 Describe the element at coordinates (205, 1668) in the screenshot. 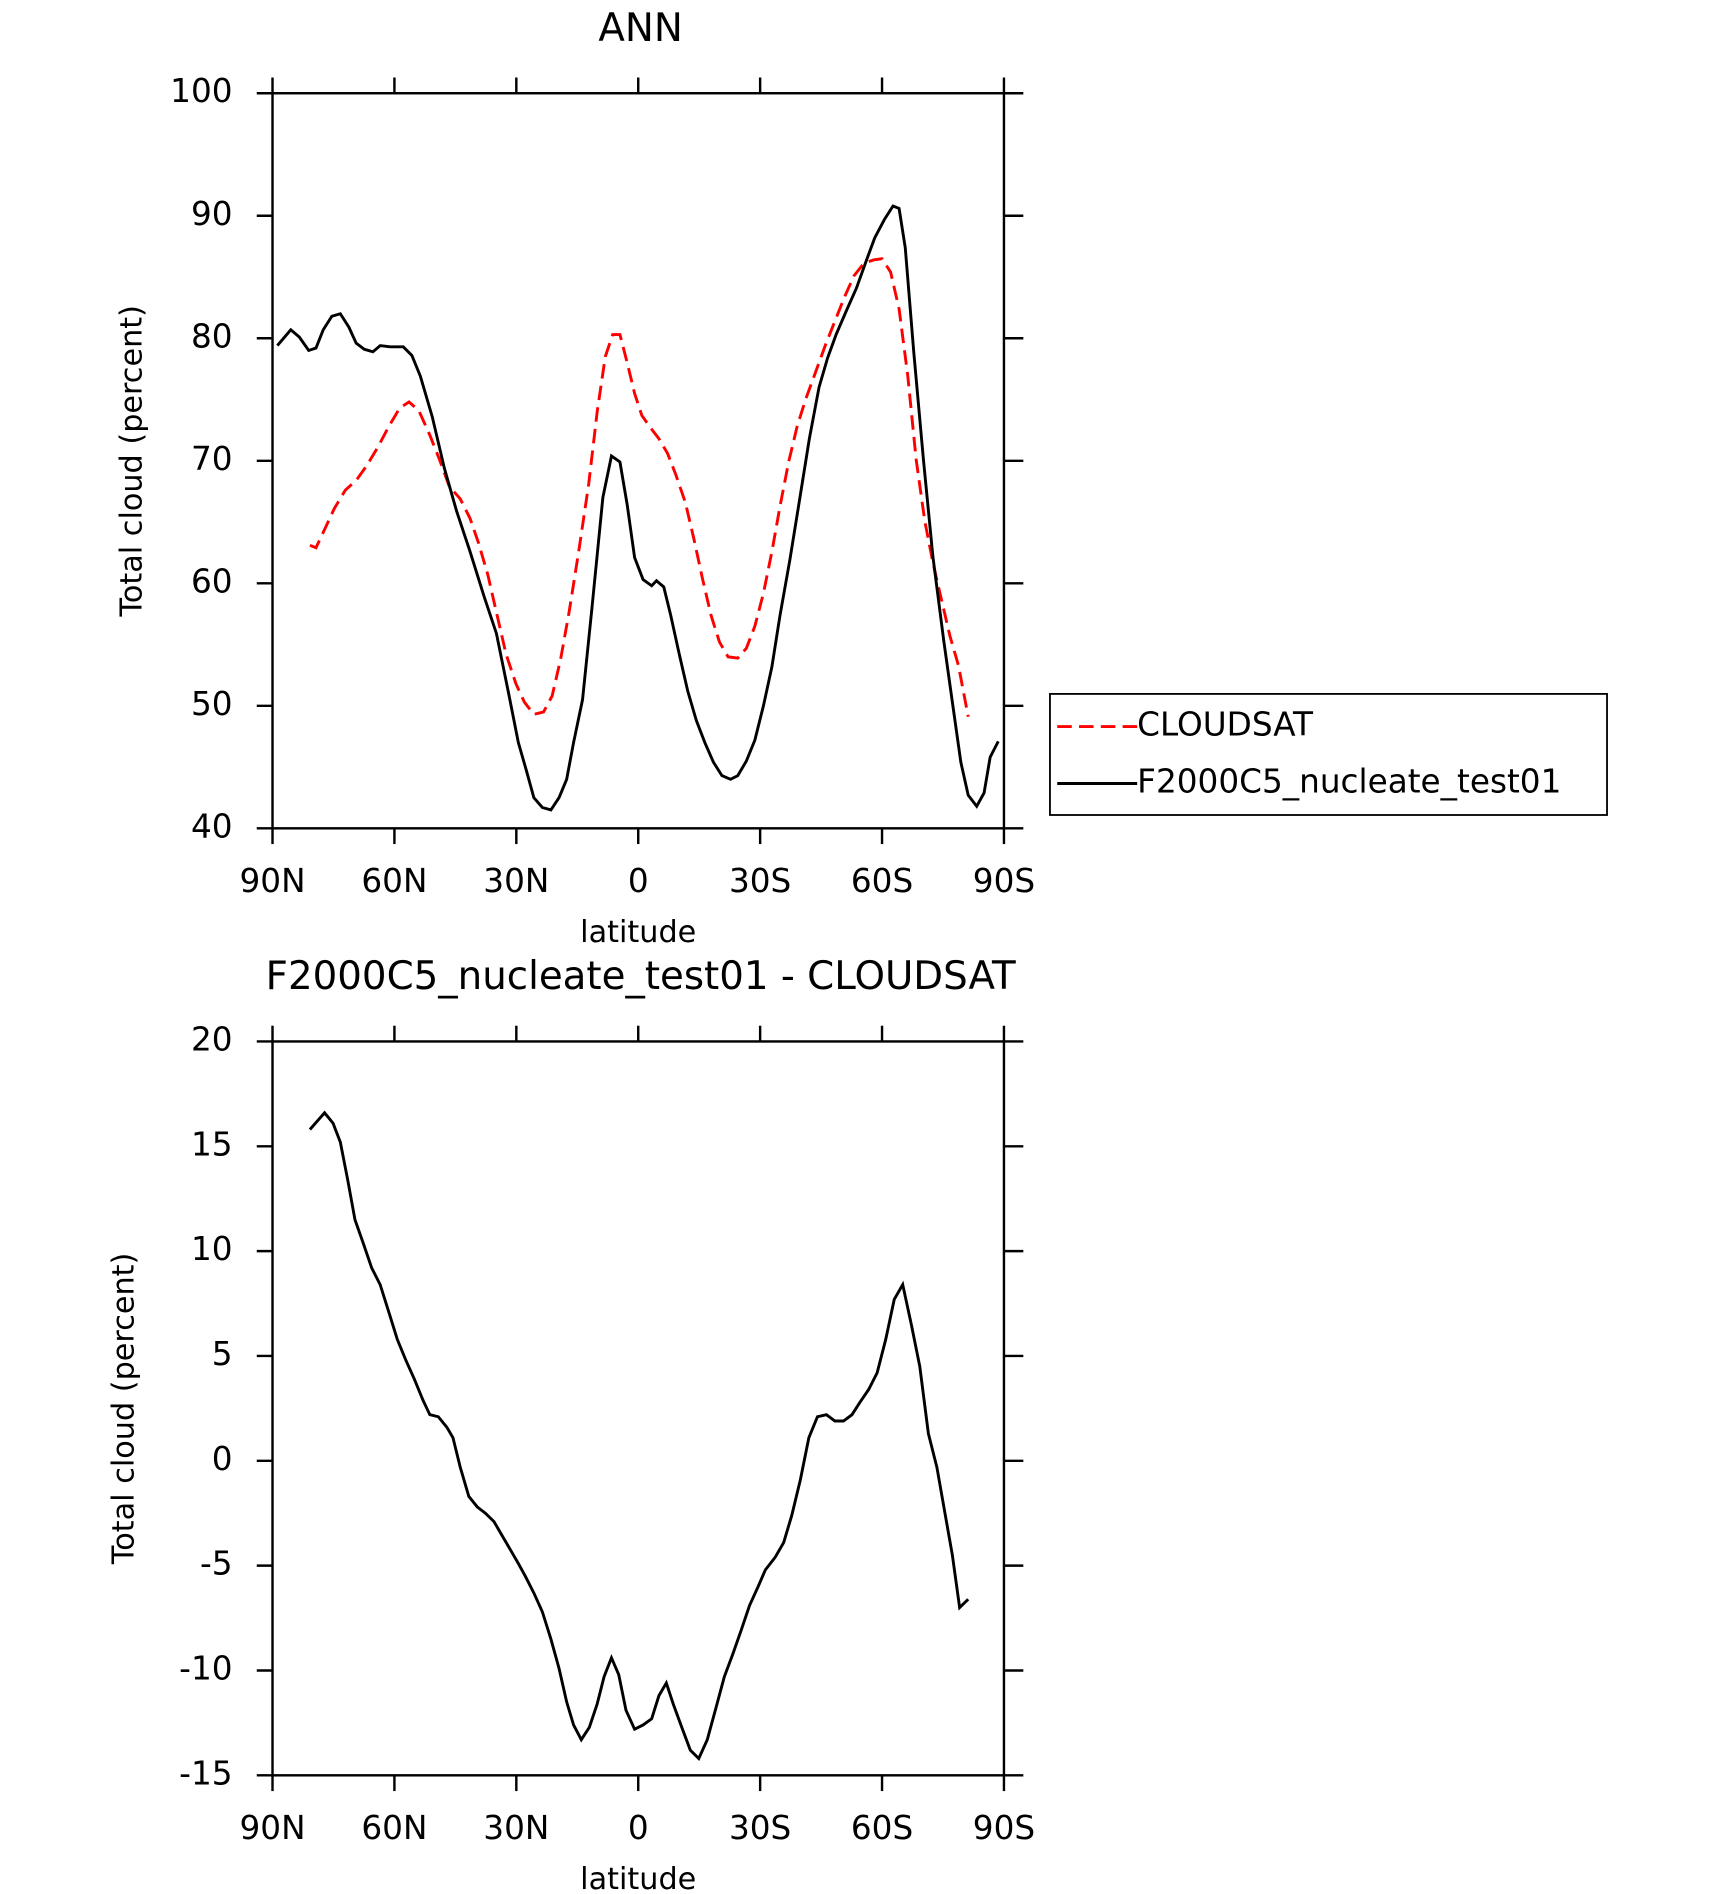

I see `y-tick-label: -10` at that location.